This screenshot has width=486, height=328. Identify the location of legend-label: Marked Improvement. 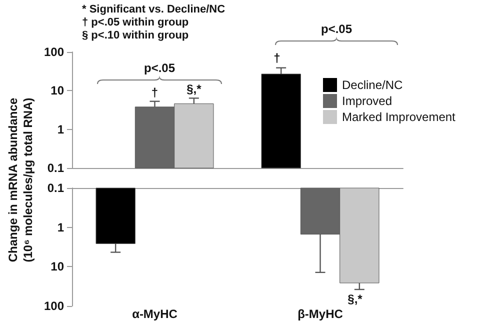
(399, 117).